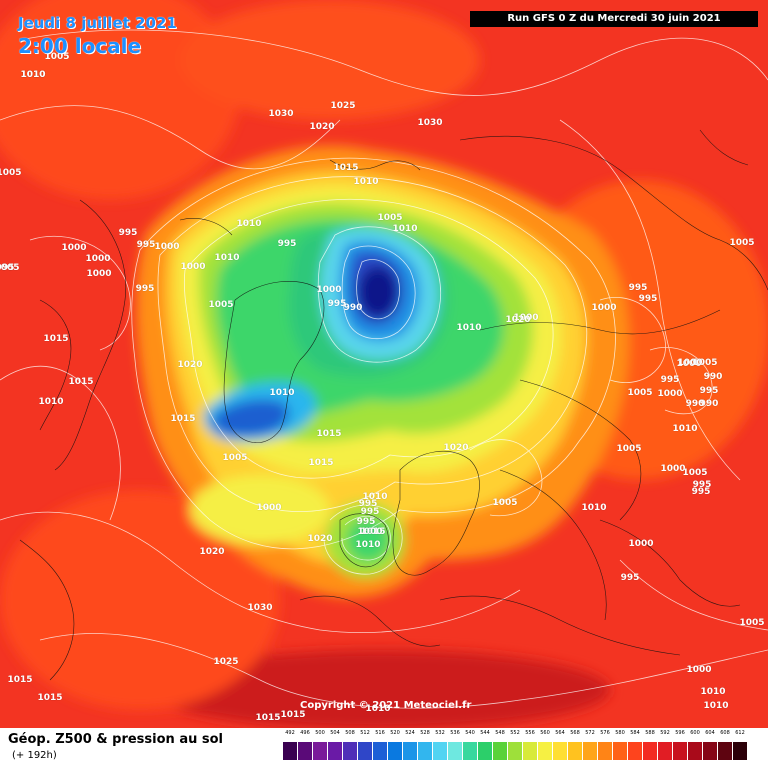  Describe the element at coordinates (740, 733) in the screenshot. I see `scale-tick: 612` at that location.